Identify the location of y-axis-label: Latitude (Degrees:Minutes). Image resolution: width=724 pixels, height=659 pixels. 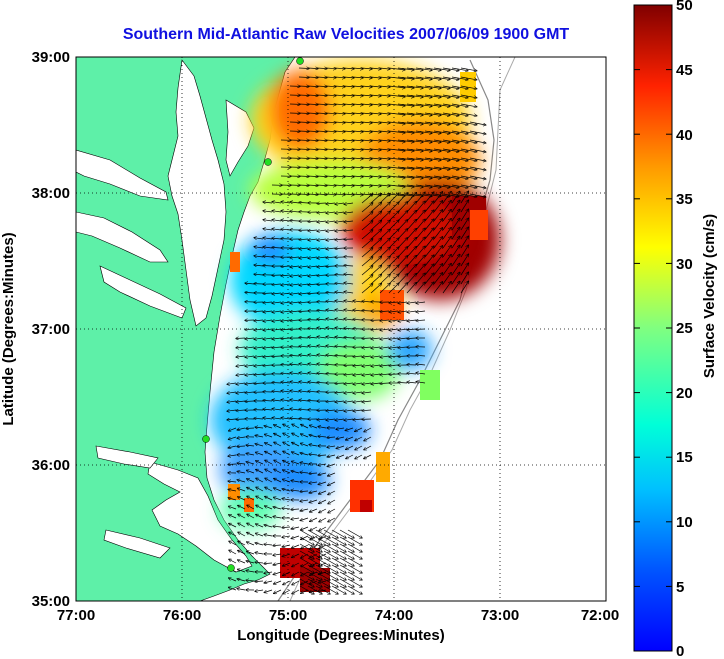
(8, 328).